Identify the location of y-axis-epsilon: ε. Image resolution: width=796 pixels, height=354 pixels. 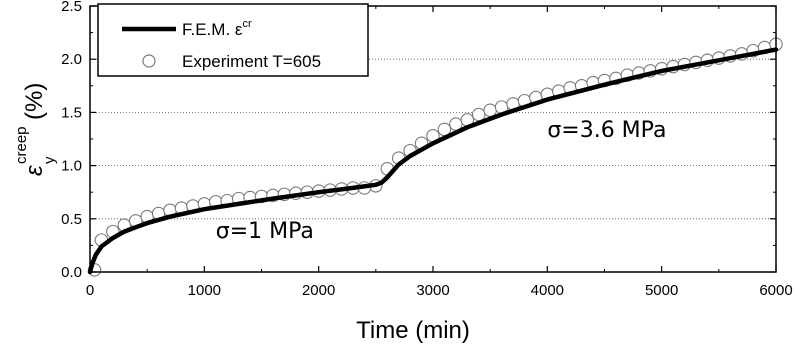
(34, 170).